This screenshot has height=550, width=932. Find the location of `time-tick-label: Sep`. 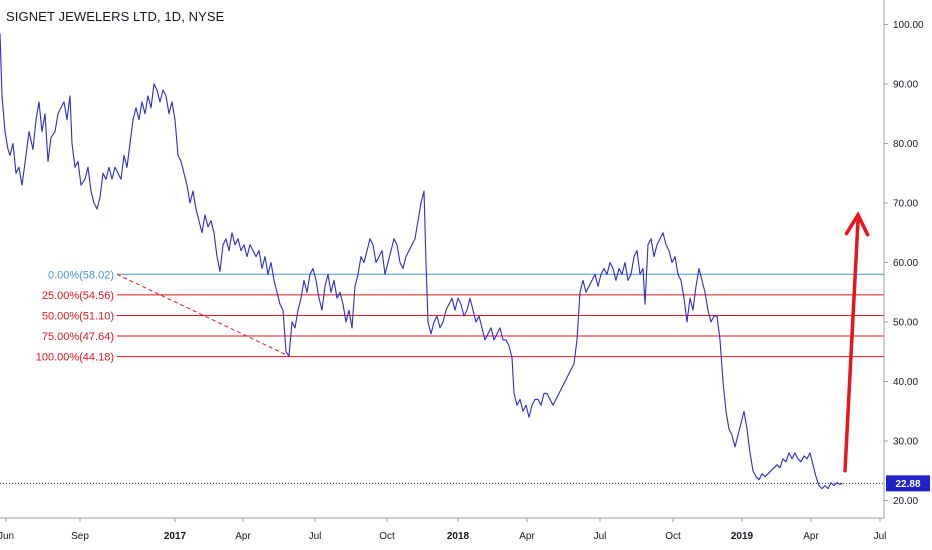

time-tick-label: Sep is located at coordinates (80, 536).